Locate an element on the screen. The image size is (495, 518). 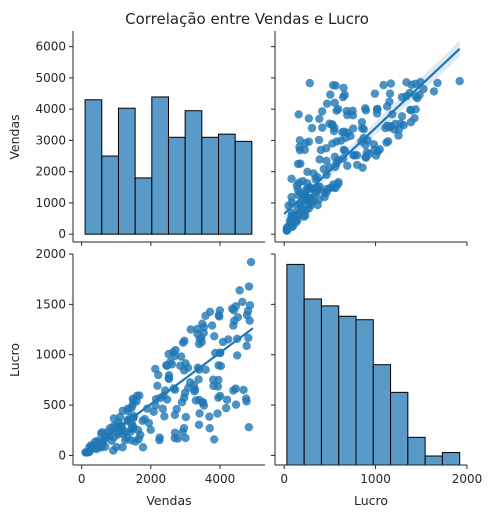
vendas-vs-lucro-regression is located at coordinates (372, 129).